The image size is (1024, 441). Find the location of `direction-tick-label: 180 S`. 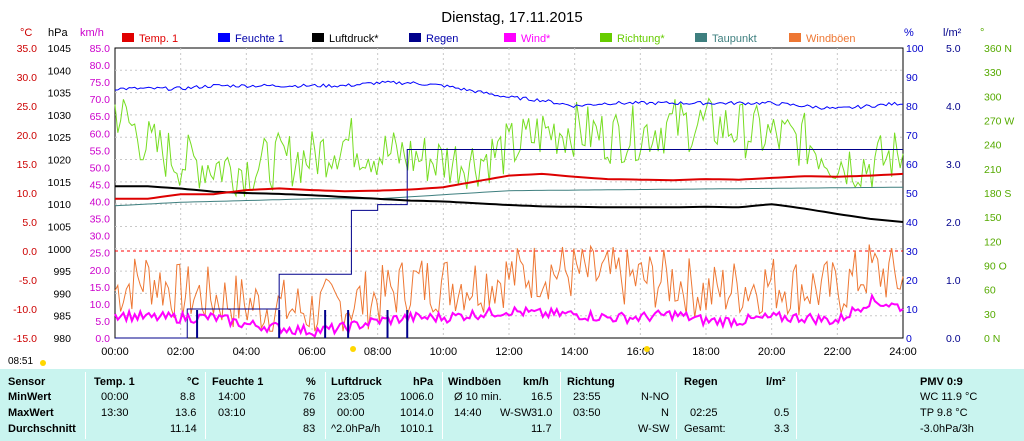

direction-tick-label: 180 S is located at coordinates (997, 194).